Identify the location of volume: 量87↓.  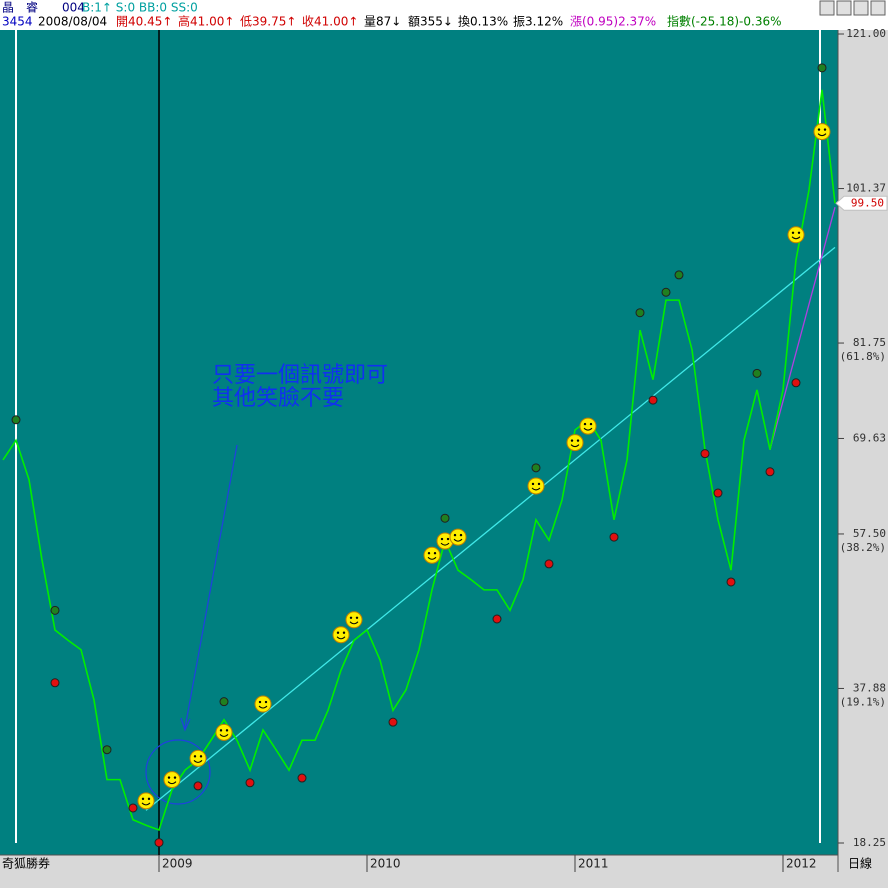
(382, 22).